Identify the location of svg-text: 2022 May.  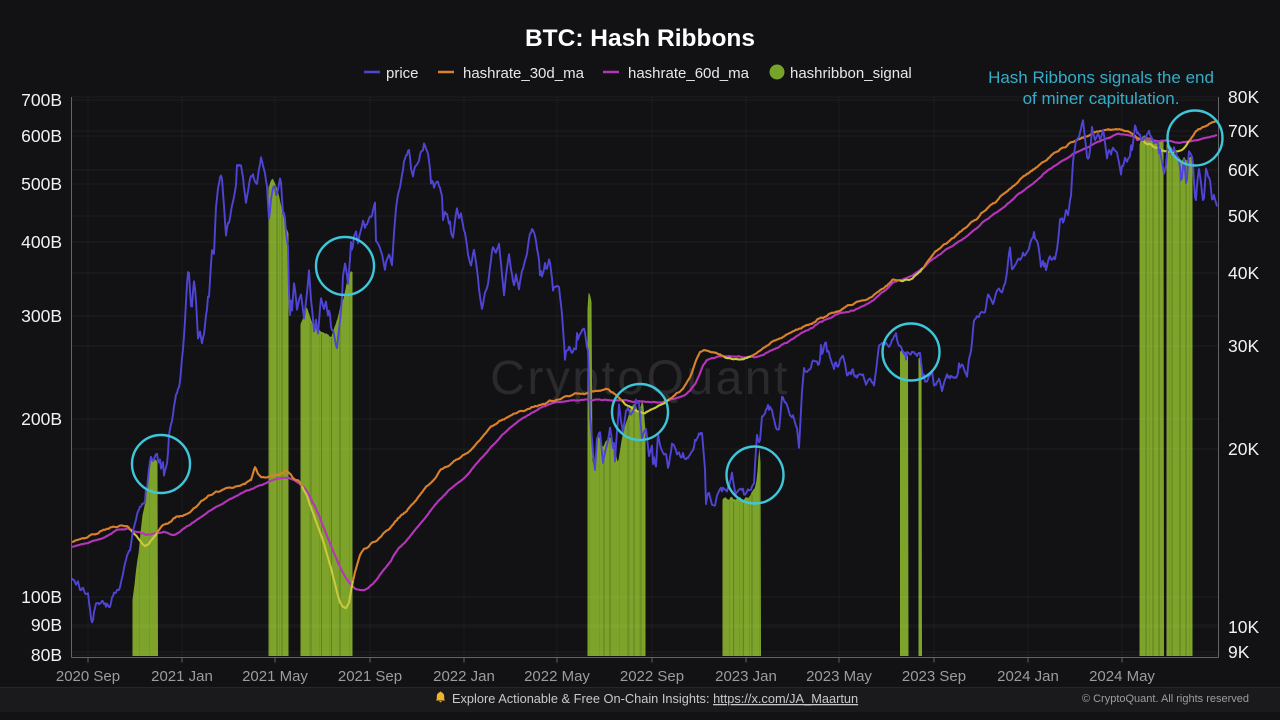
(557, 676).